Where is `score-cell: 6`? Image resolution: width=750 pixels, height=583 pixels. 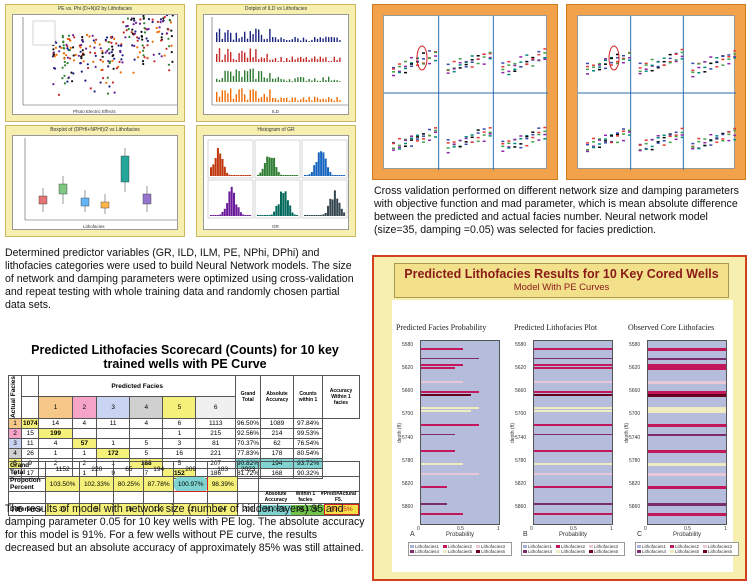
score-cell: 6 is located at coordinates (179, 423).